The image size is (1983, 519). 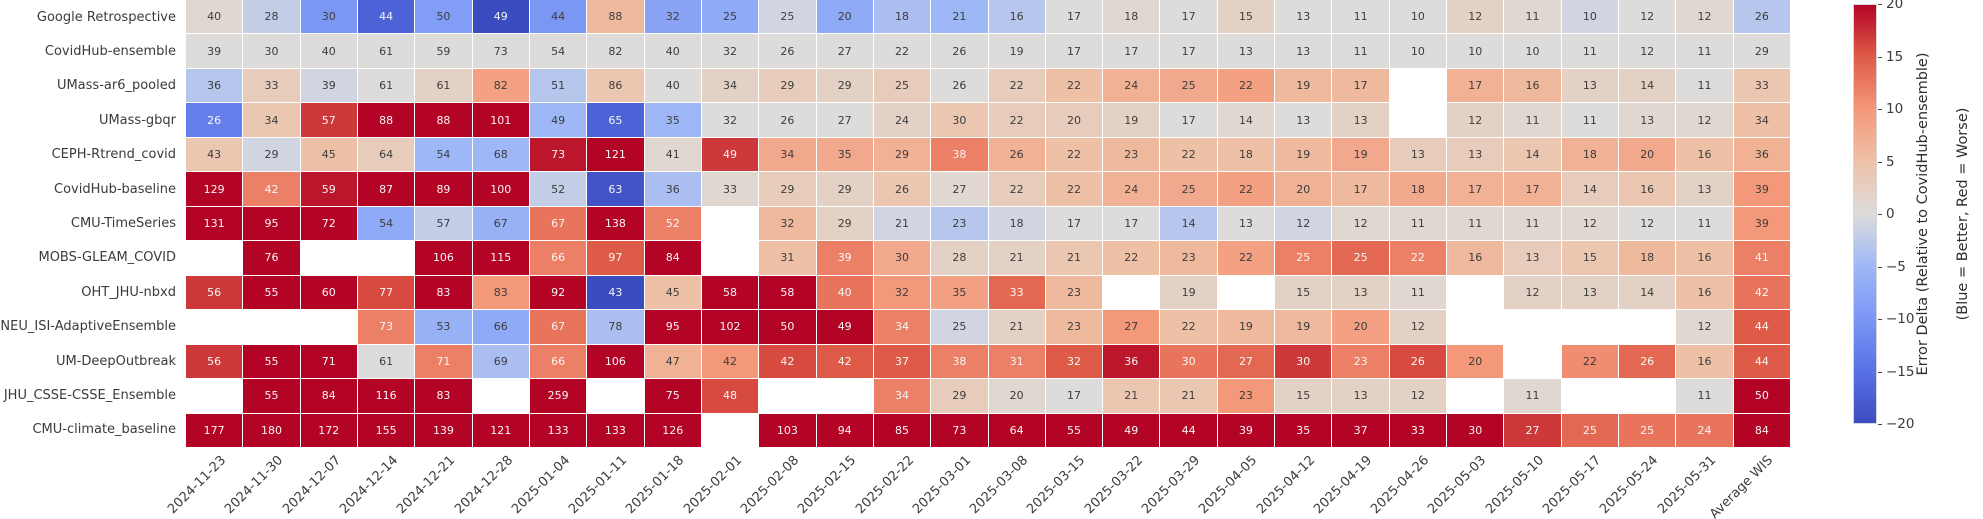 I want to click on heatmap-cell: 121, so click(x=615, y=154).